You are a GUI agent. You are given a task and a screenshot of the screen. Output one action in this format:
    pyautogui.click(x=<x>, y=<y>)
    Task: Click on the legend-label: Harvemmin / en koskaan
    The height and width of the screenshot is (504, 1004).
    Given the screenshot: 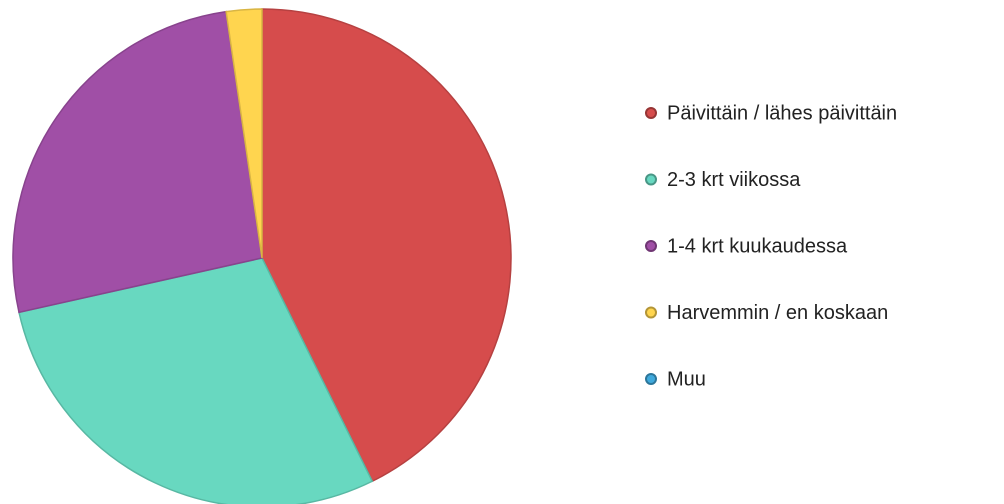 What is the action you would take?
    pyautogui.click(x=777, y=313)
    